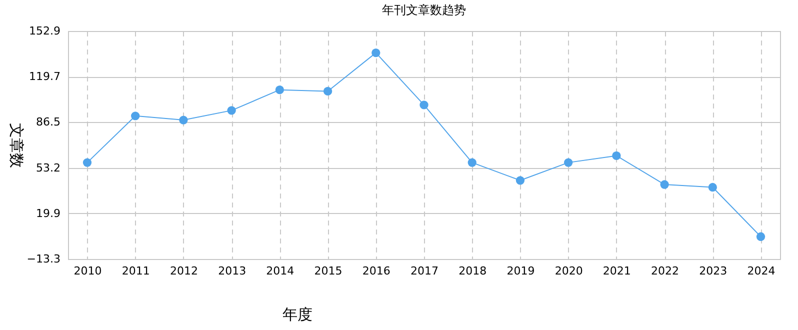  What do you see at coordinates (520, 271) in the screenshot?
I see `x-tick-label: 2019` at bounding box center [520, 271].